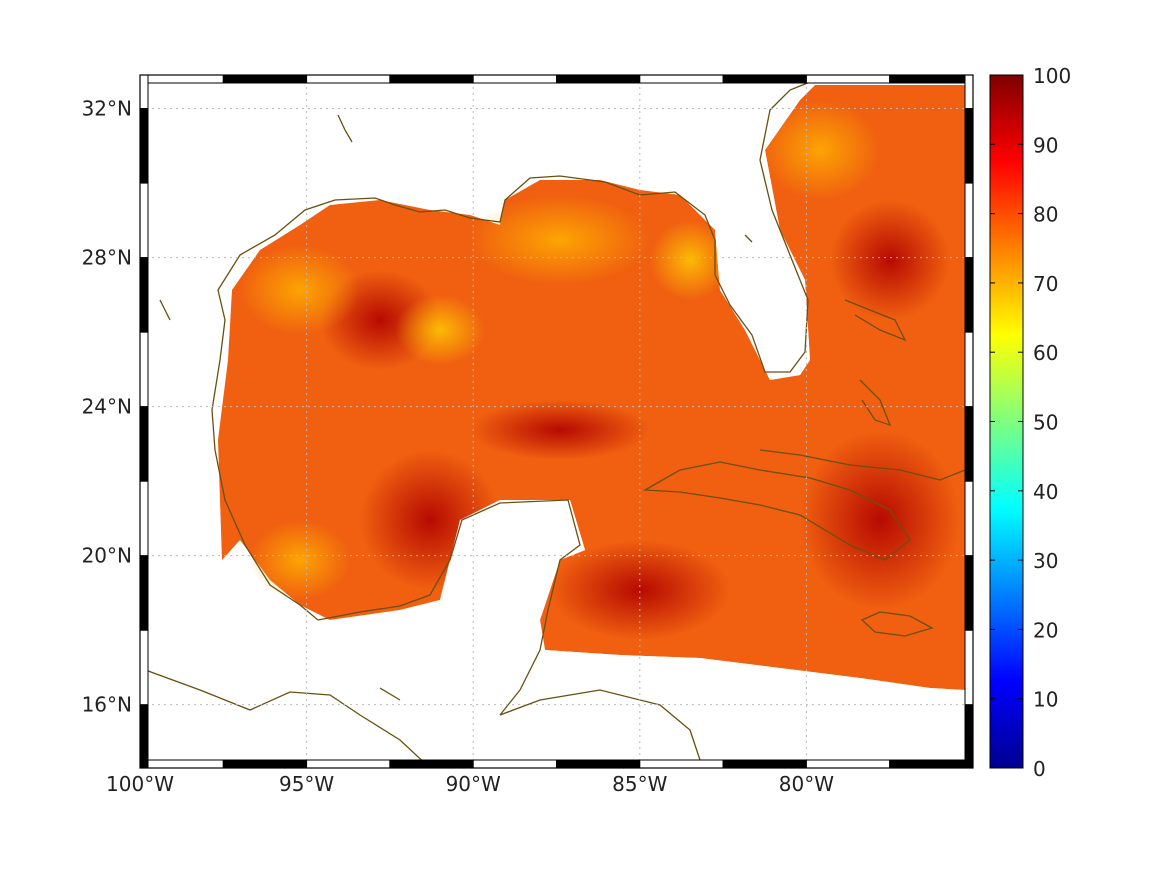 Image resolution: width=1167 pixels, height=875 pixels. What do you see at coordinates (473, 784) in the screenshot?
I see `longitude-tick-label: 90°W` at bounding box center [473, 784].